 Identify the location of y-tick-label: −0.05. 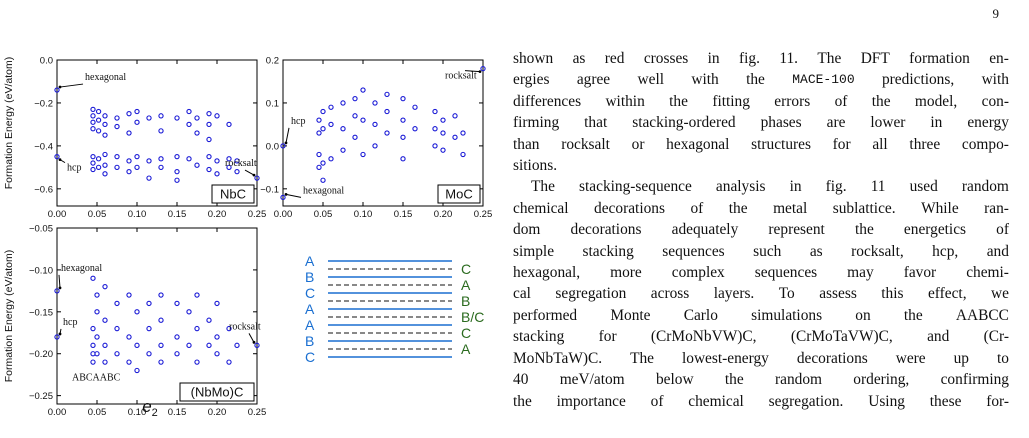
(41, 229).